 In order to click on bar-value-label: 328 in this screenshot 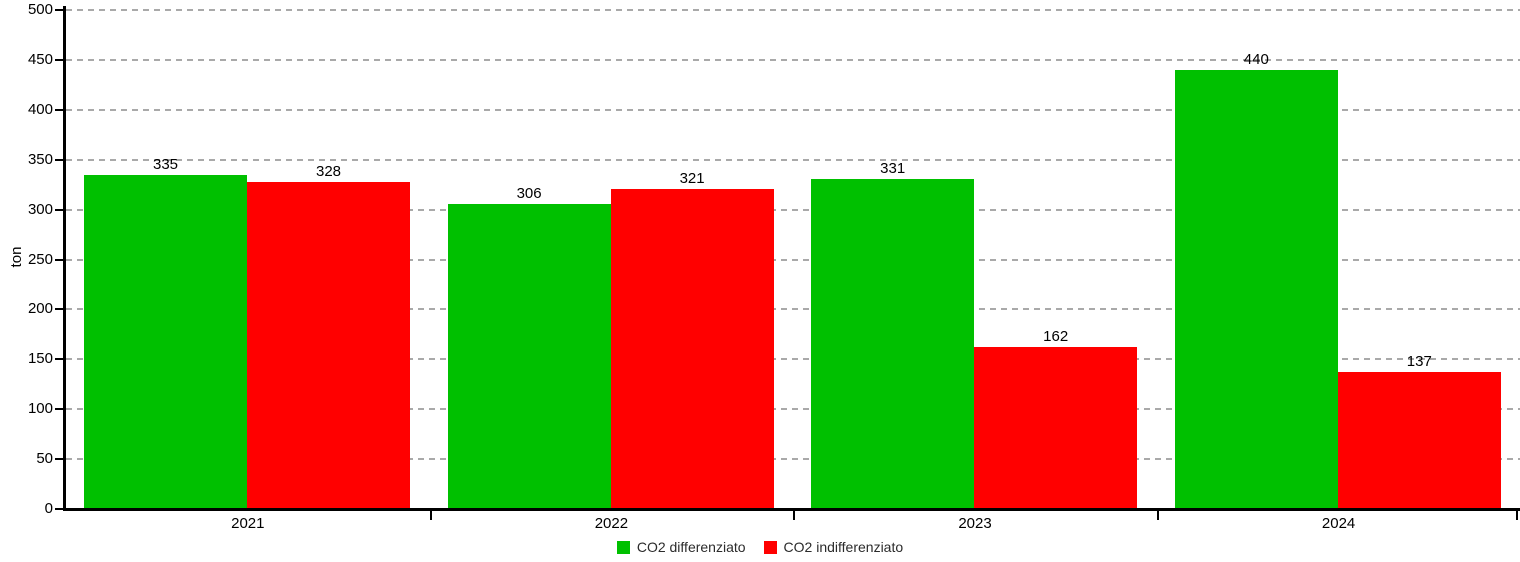, I will do `click(328, 171)`.